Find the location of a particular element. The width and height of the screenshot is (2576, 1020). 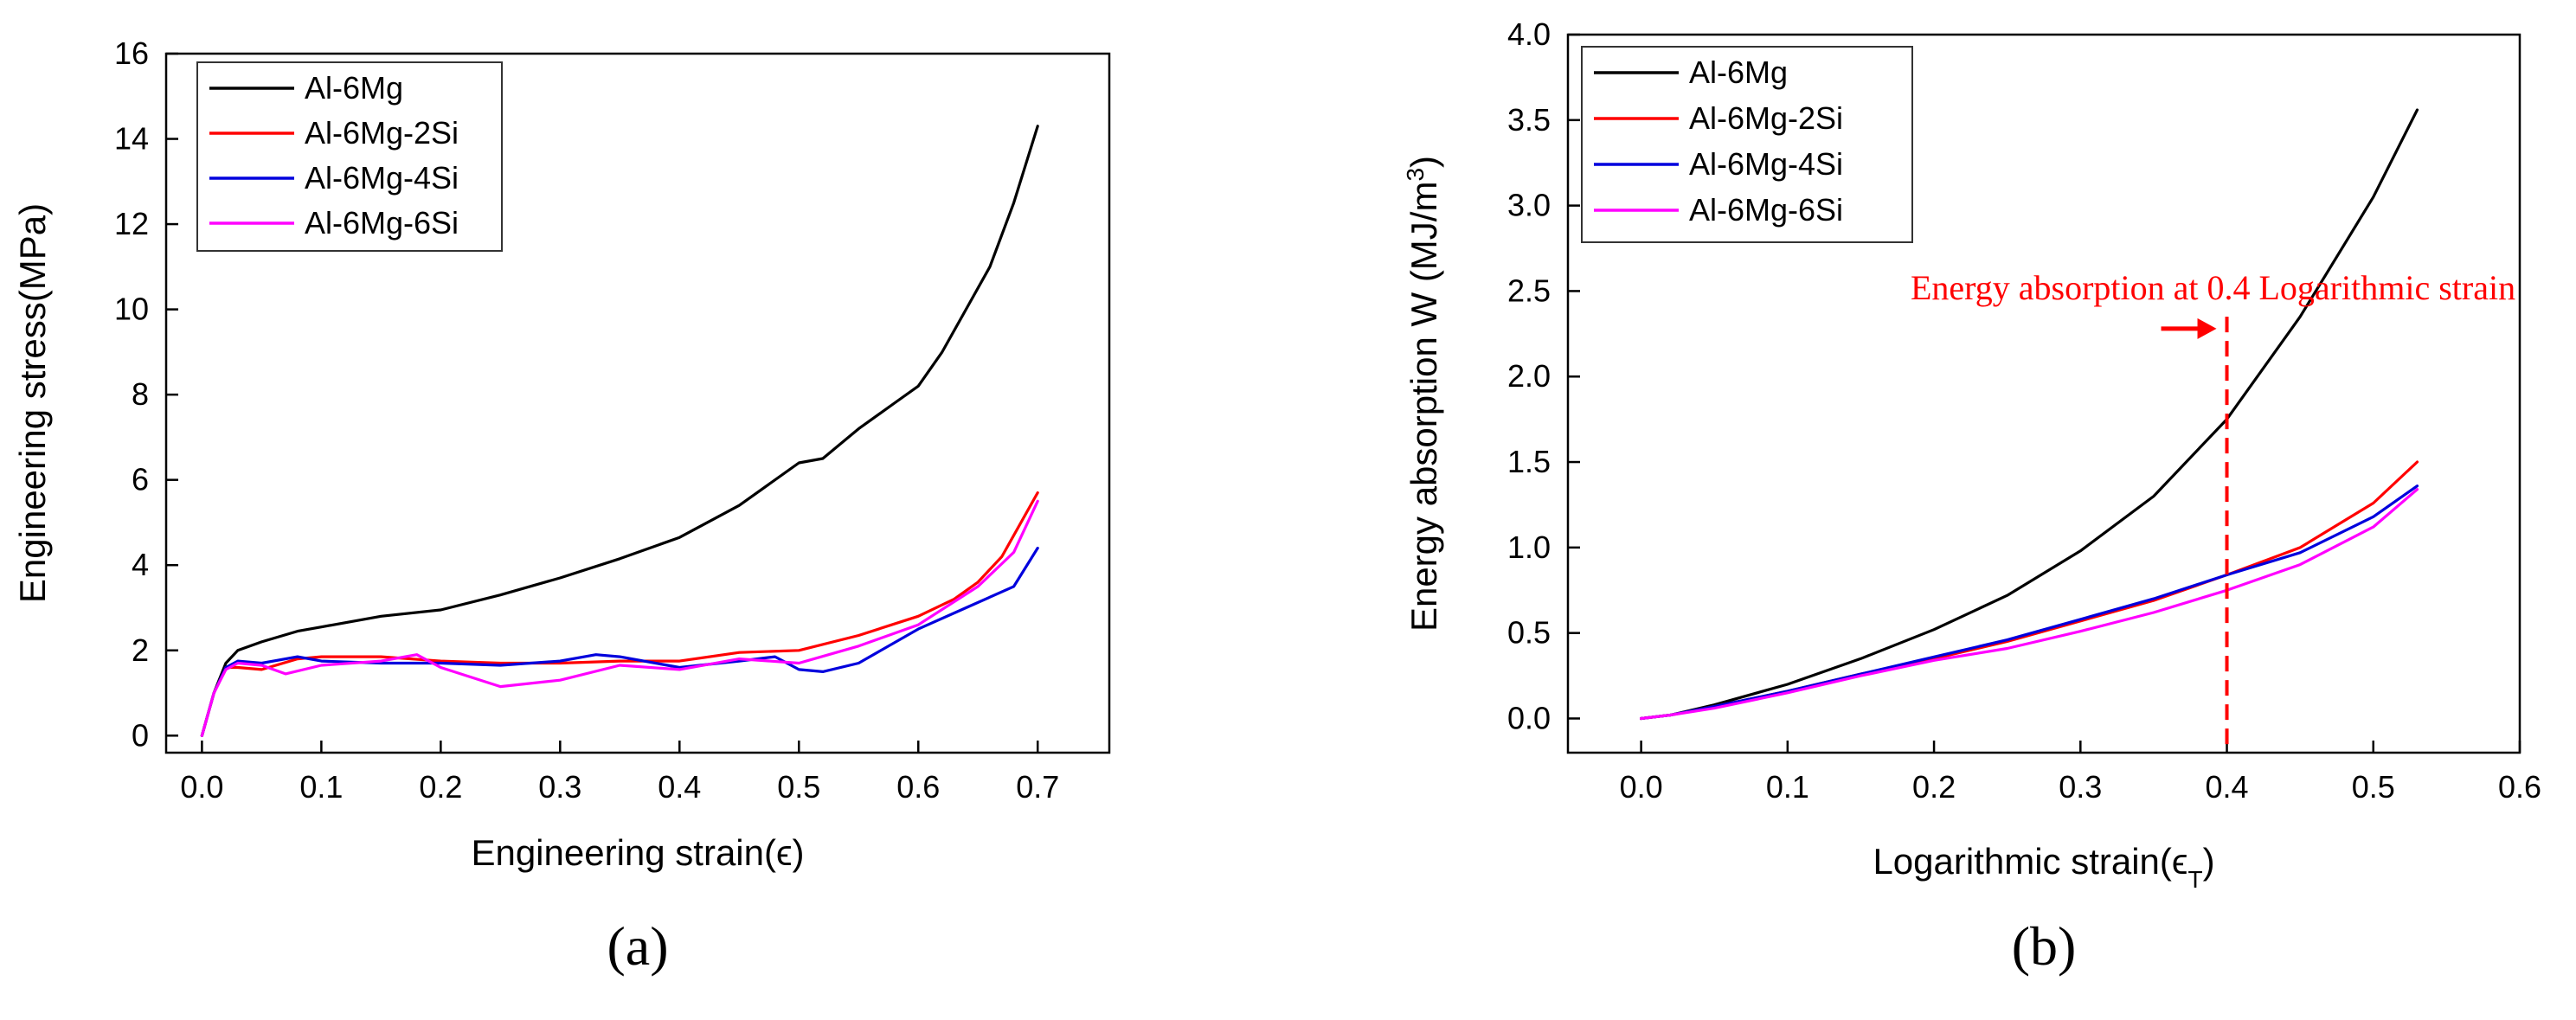

x-axis-label: Engineering strain(ϵ) is located at coordinates (637, 852).